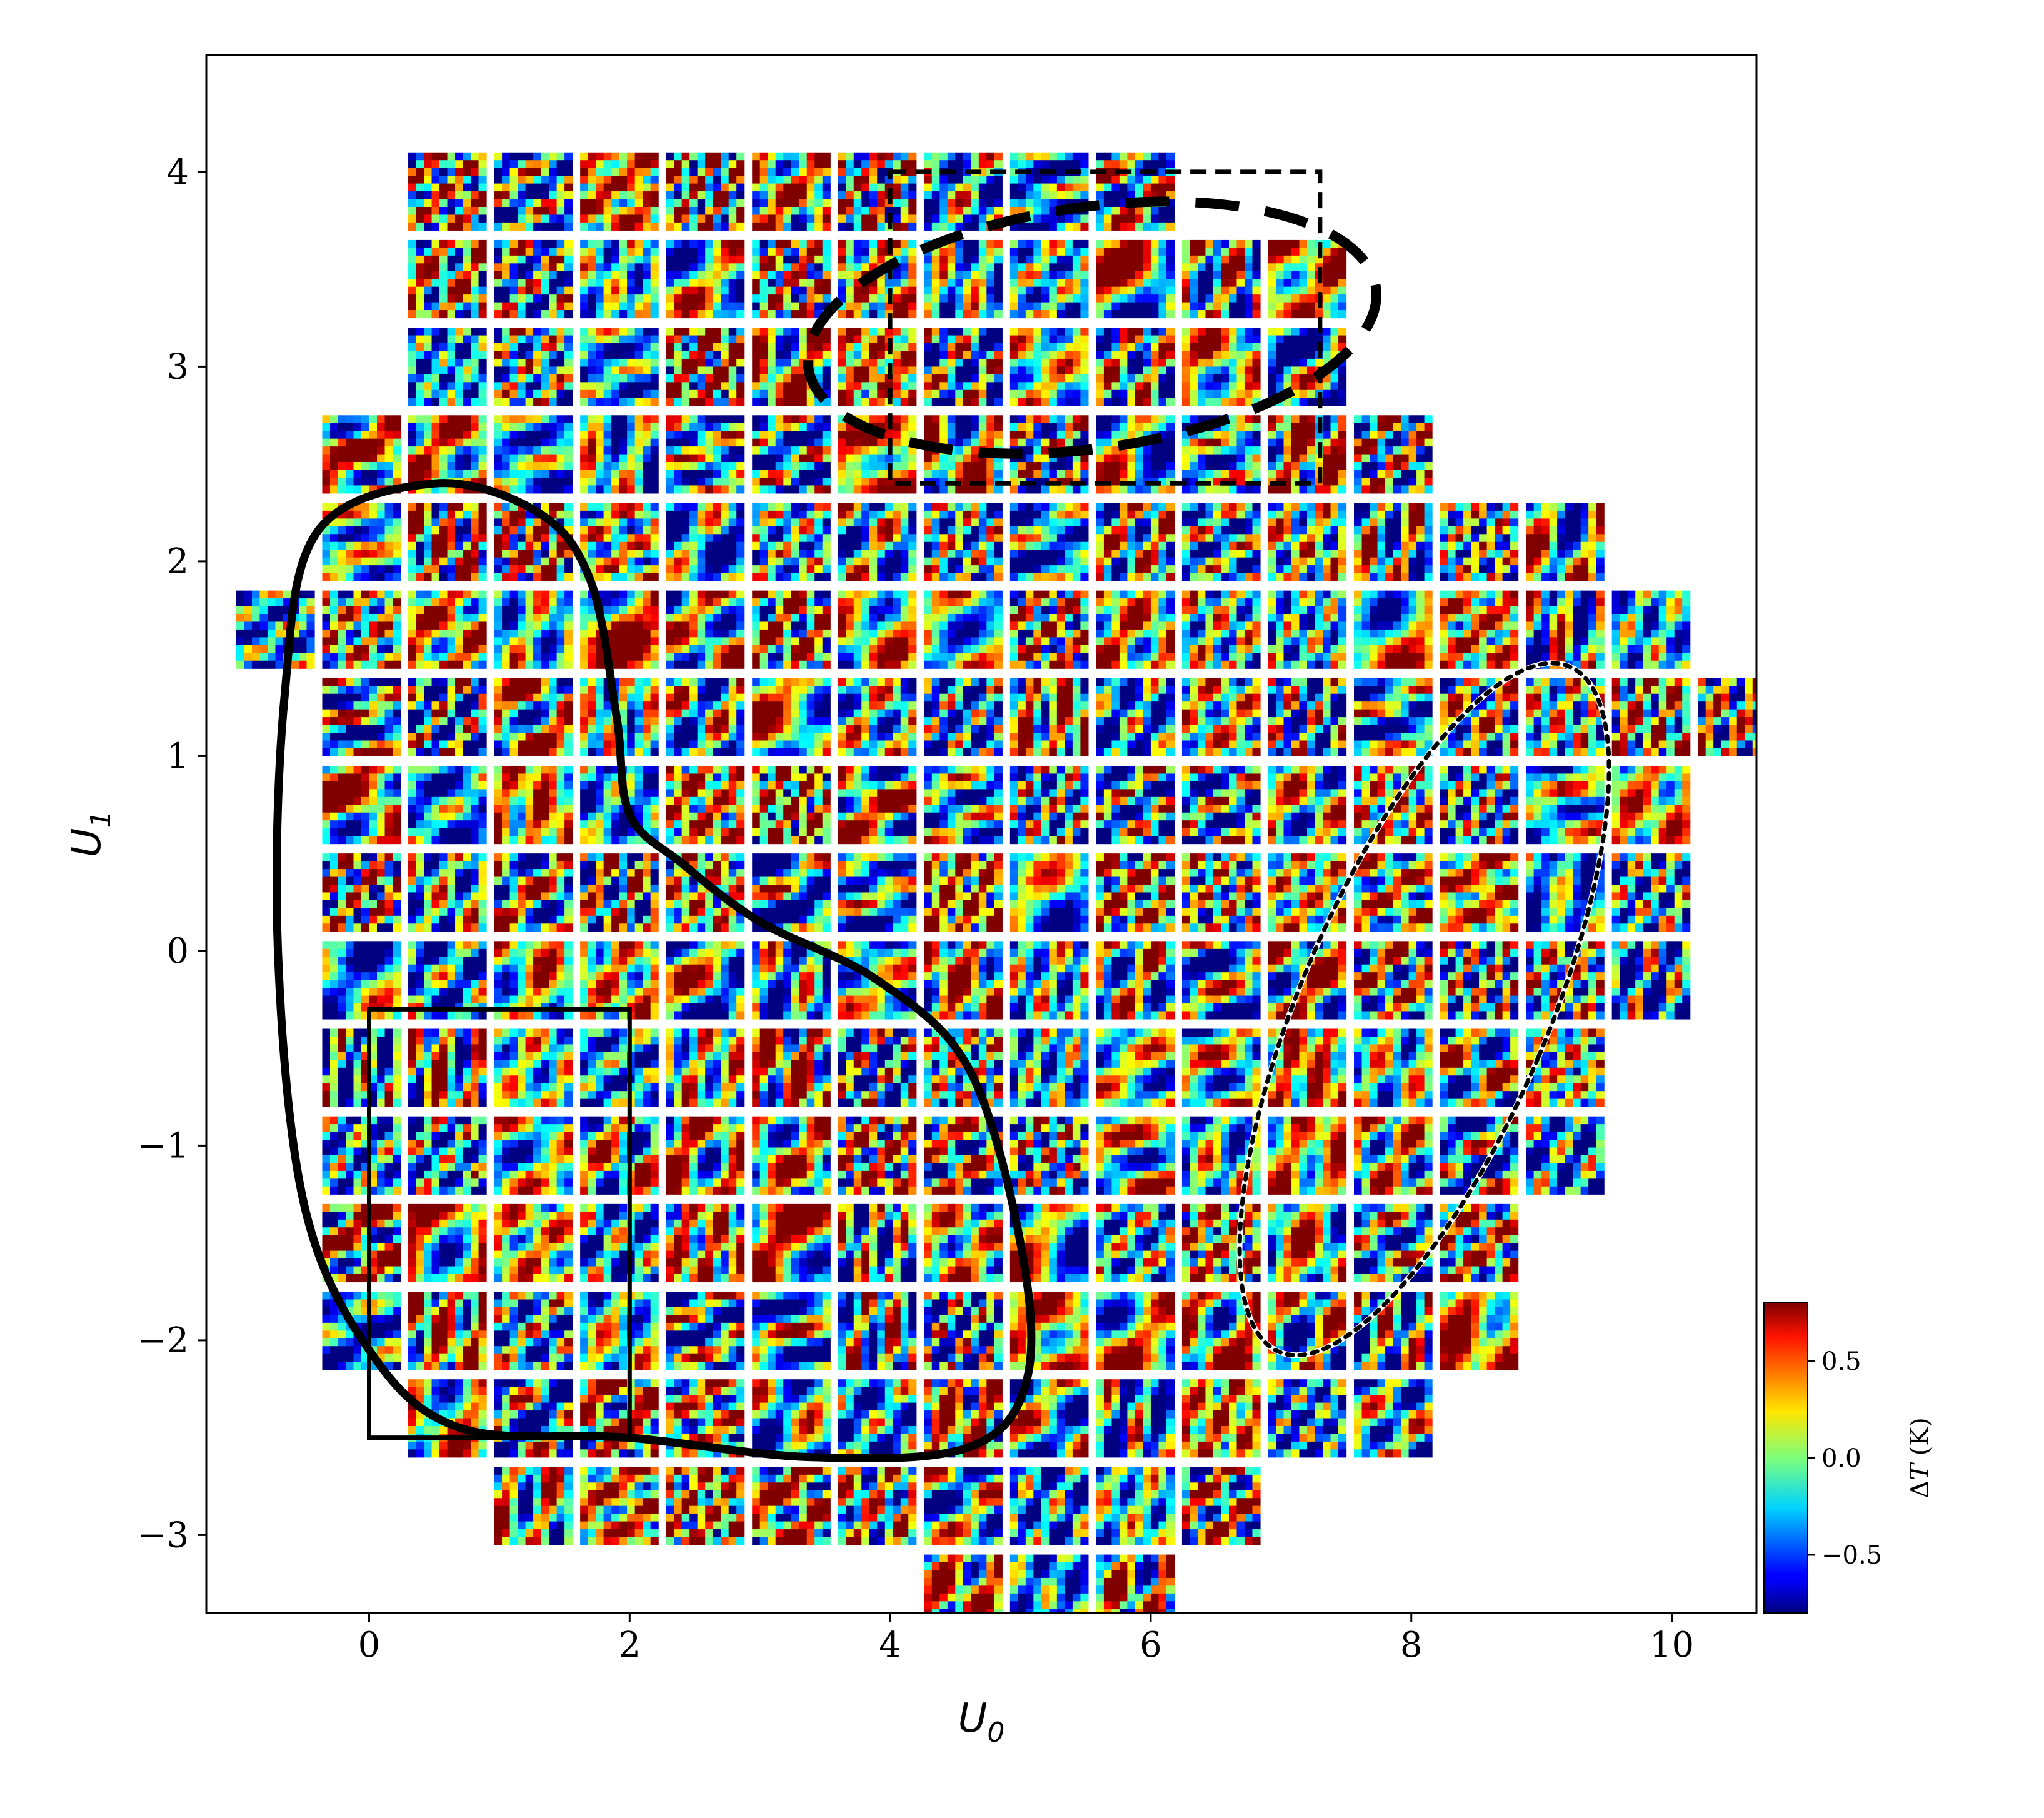 The width and height of the screenshot is (2044, 1818). Describe the element at coordinates (1151, 1645) in the screenshot. I see `x-tick-label: 6` at that location.